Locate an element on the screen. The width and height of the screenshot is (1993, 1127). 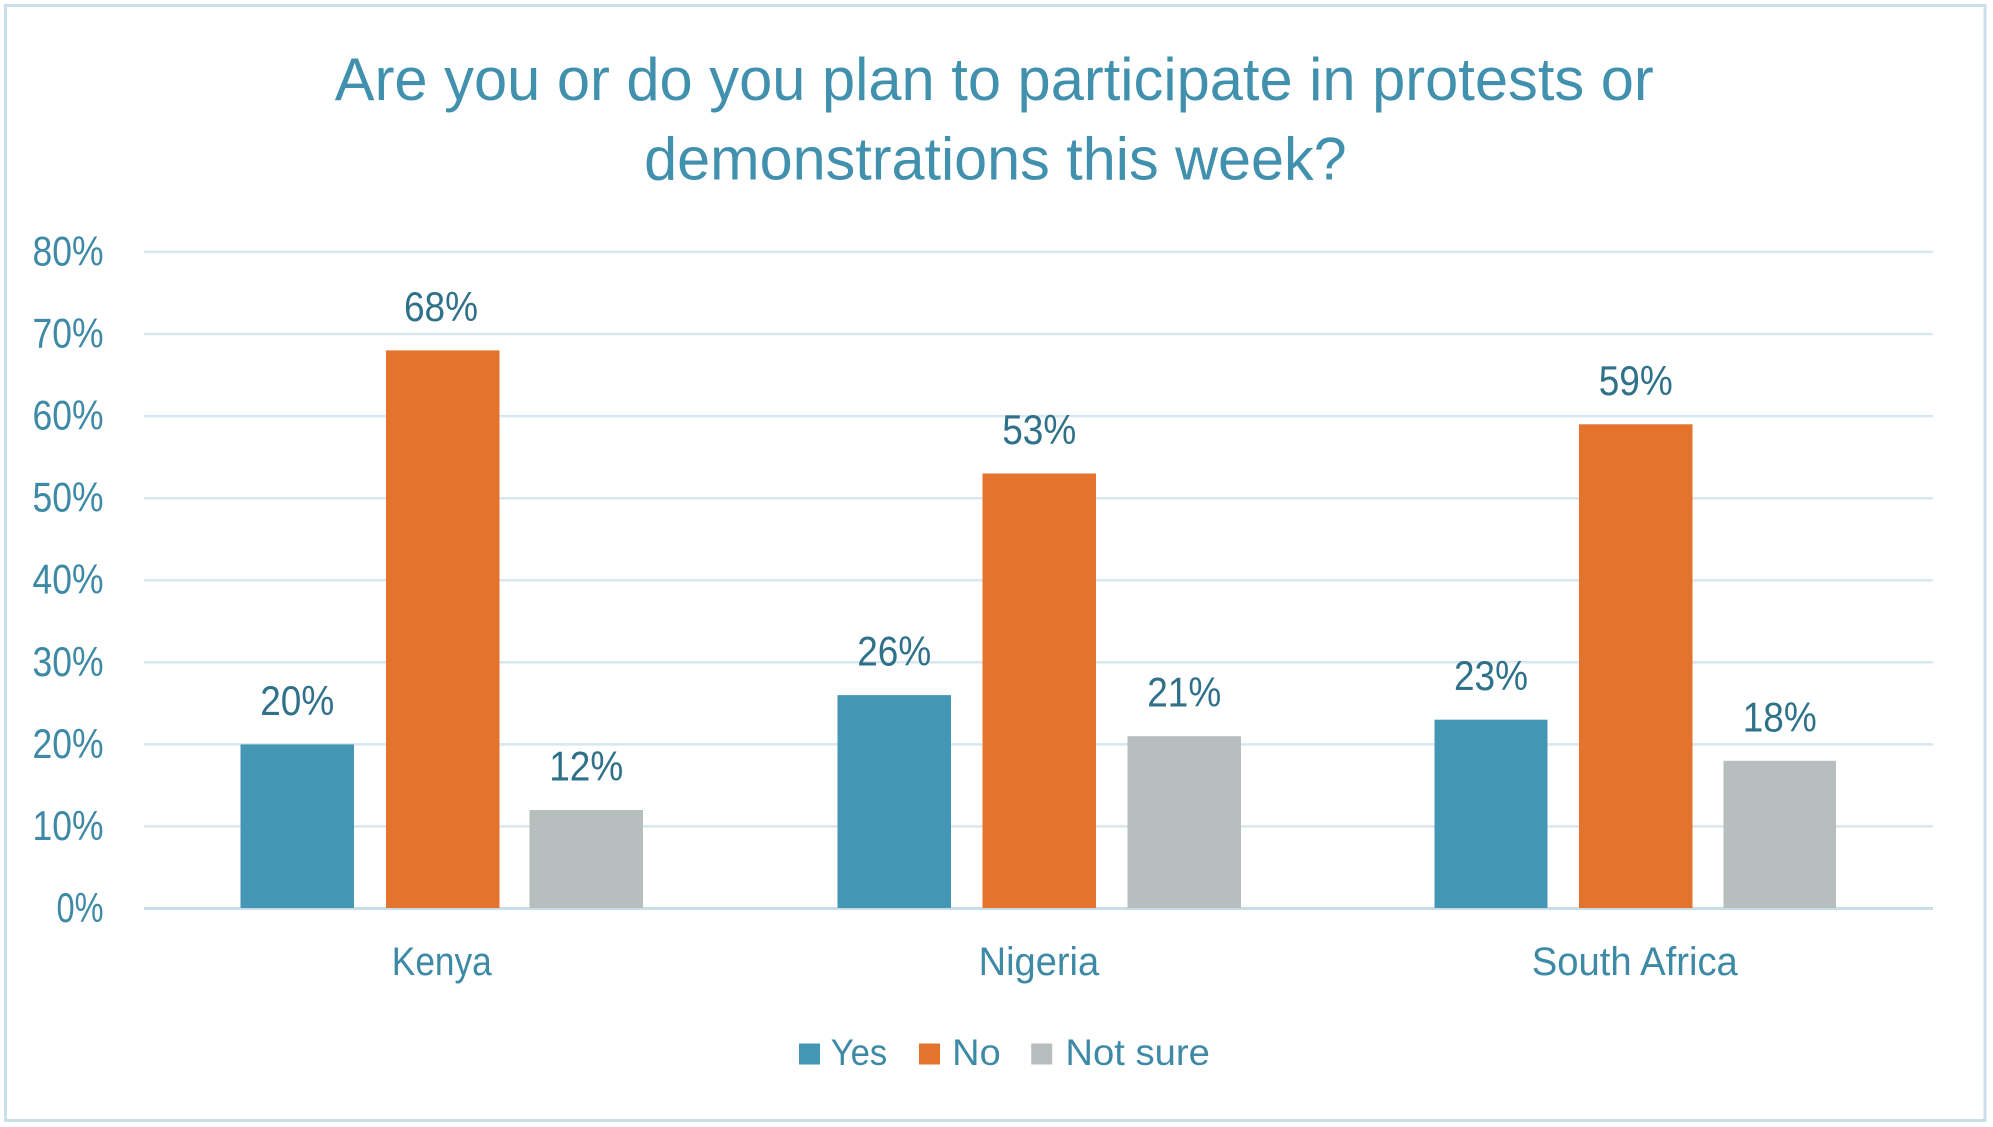
svg-text: 23% is located at coordinates (1491, 675).